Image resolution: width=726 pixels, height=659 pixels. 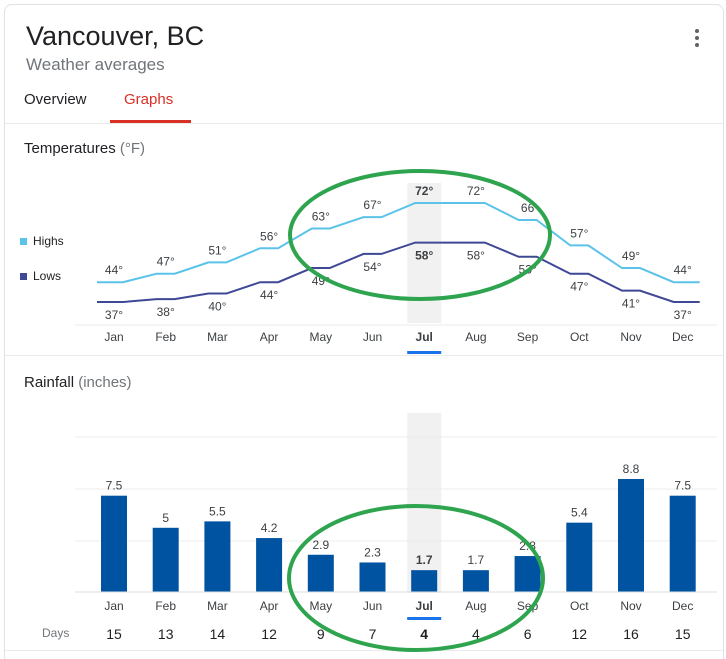 I want to click on rain-selected-highlight, so click(x=424, y=503).